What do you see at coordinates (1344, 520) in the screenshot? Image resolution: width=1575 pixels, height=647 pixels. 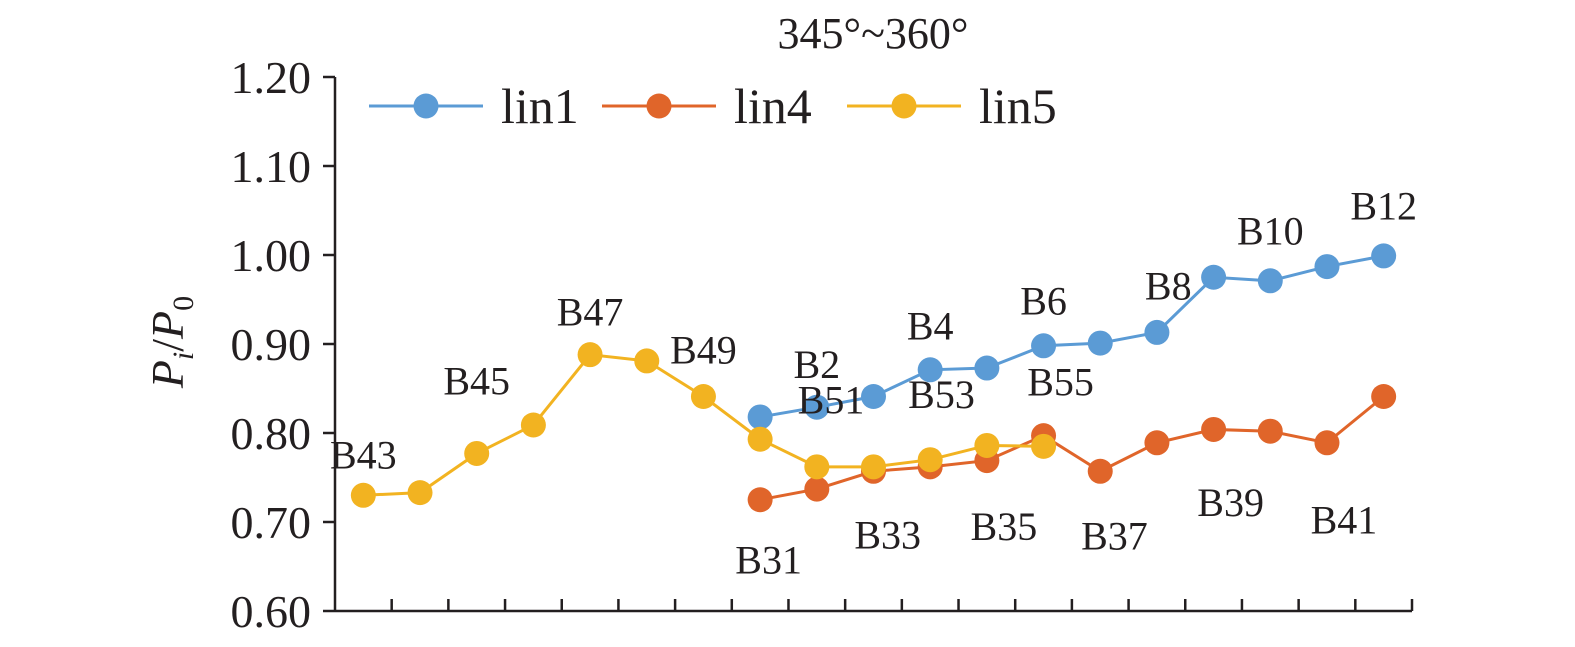 I see `point-label: B41` at bounding box center [1344, 520].